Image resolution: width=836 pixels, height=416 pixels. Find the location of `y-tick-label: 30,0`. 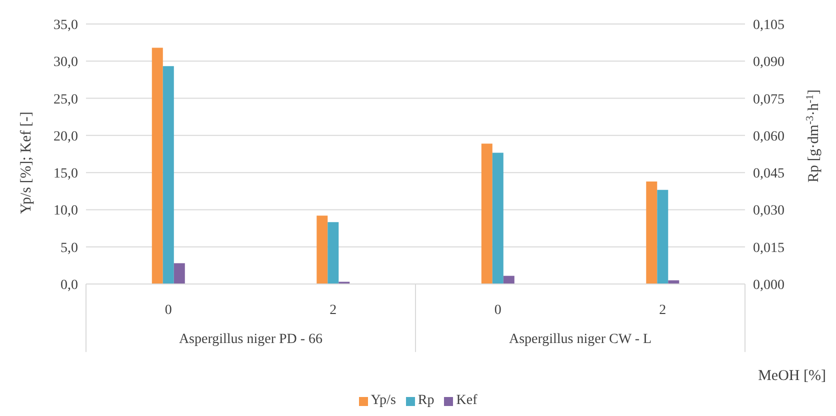

y-tick-label: 30,0 is located at coordinates (66, 62).